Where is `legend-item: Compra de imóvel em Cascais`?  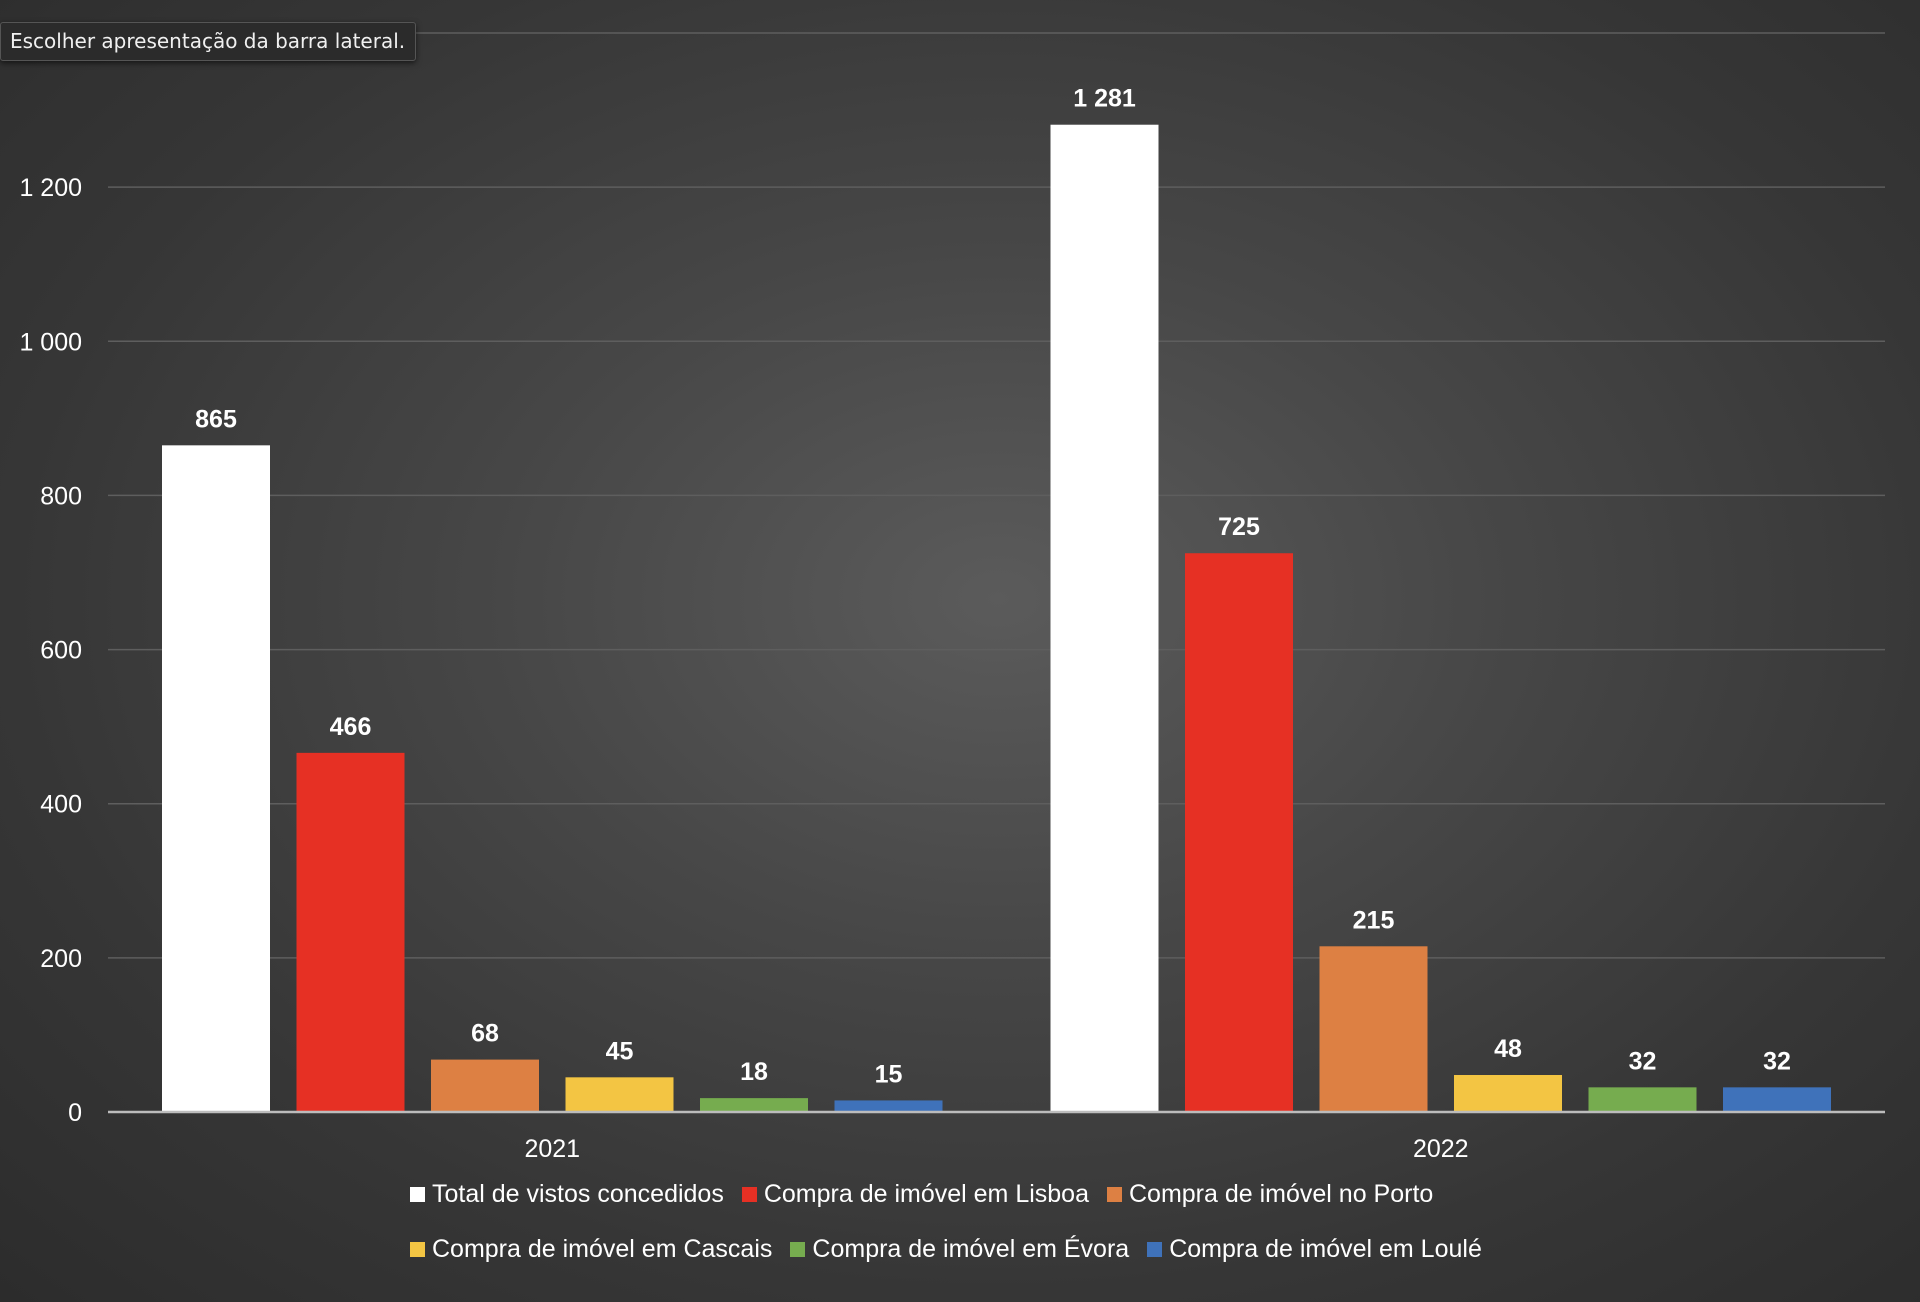 legend-item: Compra de imóvel em Cascais is located at coordinates (591, 1249).